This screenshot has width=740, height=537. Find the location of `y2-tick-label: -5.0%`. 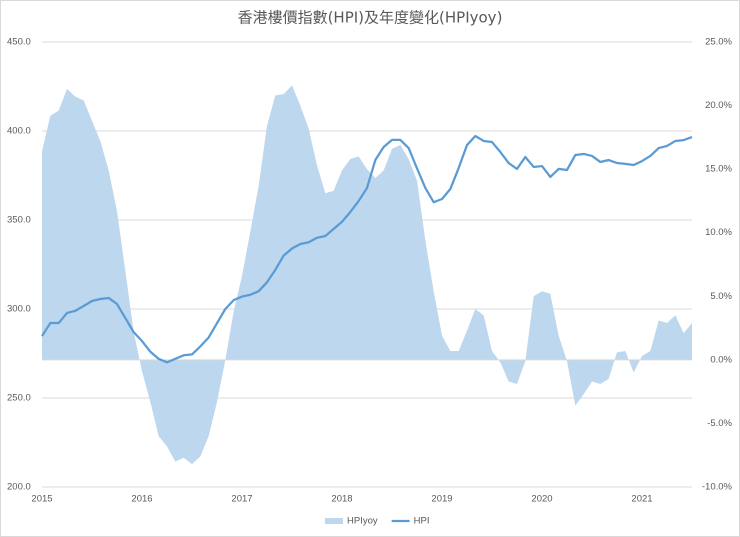

y2-tick-label: -5.0% is located at coordinates (719, 423).